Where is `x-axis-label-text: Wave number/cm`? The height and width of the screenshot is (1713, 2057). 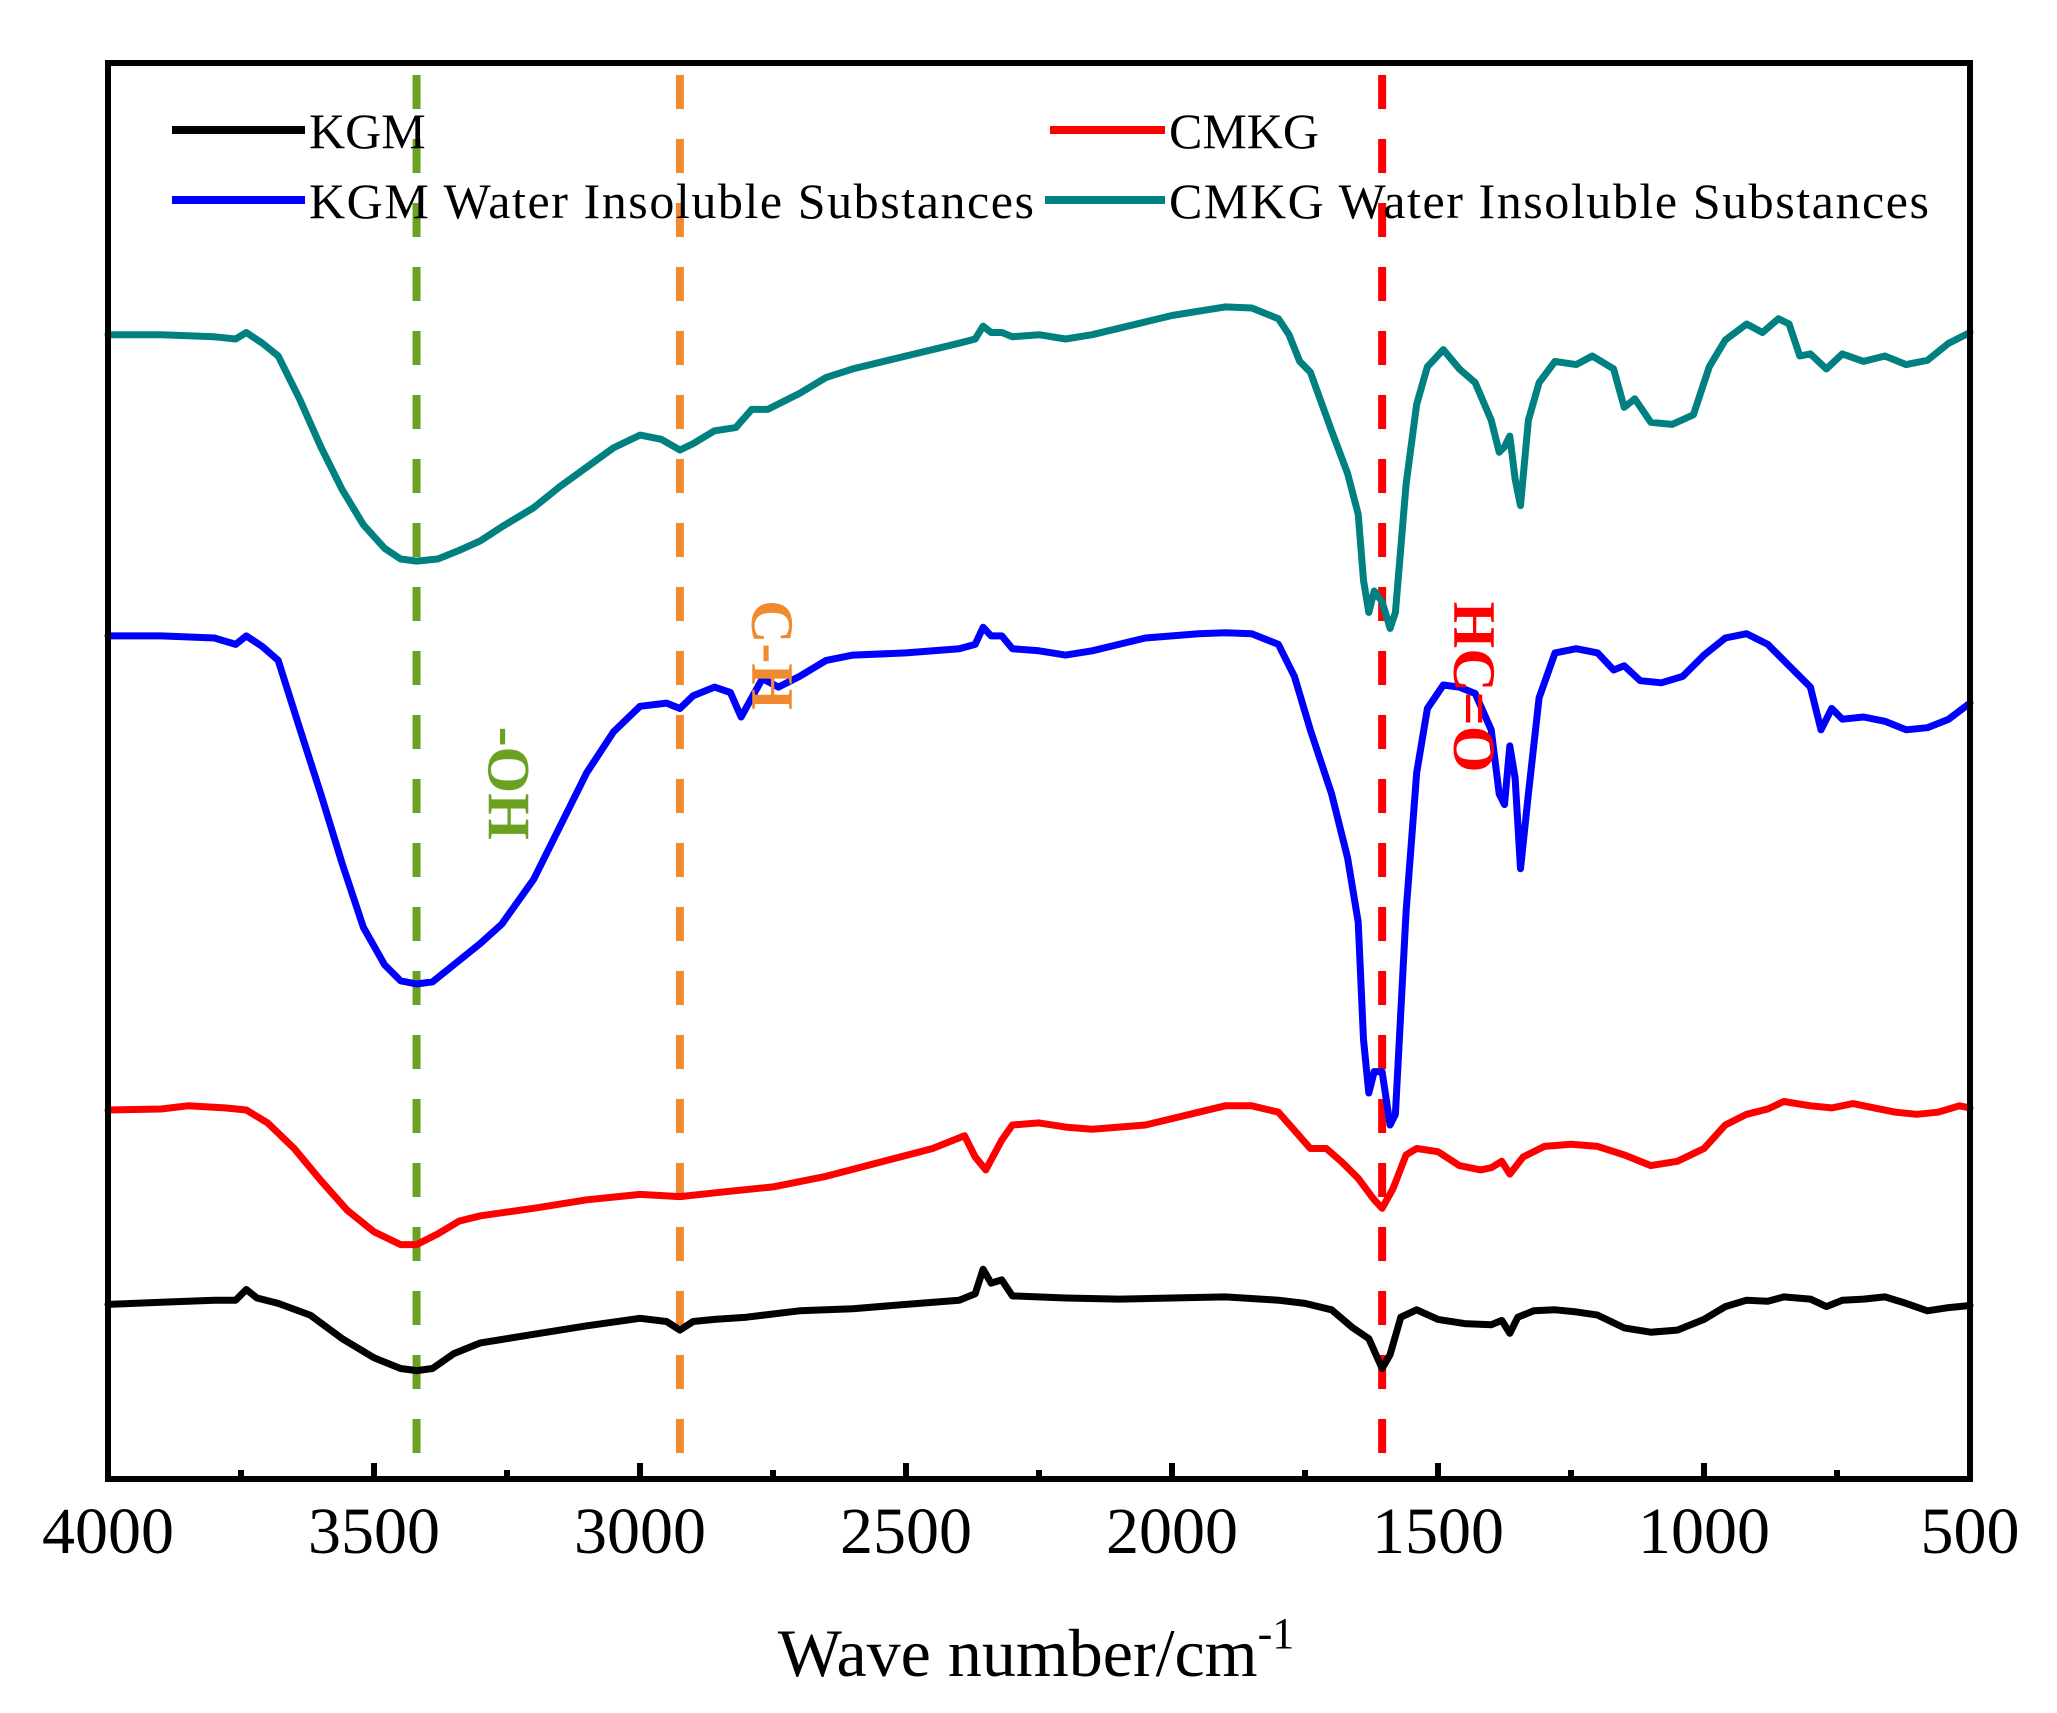
x-axis-label-text: Wave number/cm is located at coordinates (1018, 1653).